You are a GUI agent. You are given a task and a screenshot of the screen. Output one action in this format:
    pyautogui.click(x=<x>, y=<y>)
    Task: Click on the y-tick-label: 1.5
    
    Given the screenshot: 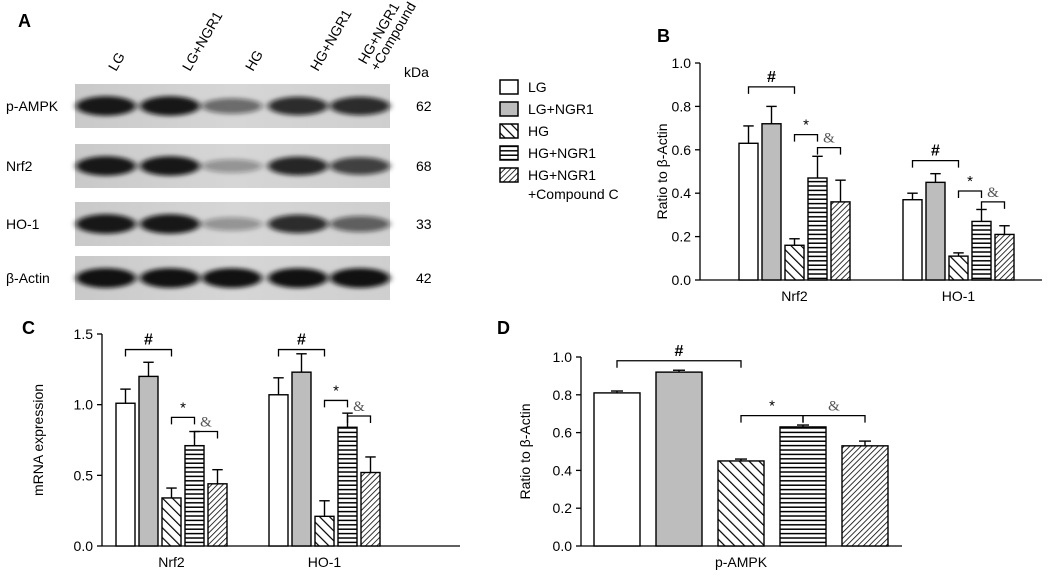 What is the action you would take?
    pyautogui.click(x=84, y=334)
    